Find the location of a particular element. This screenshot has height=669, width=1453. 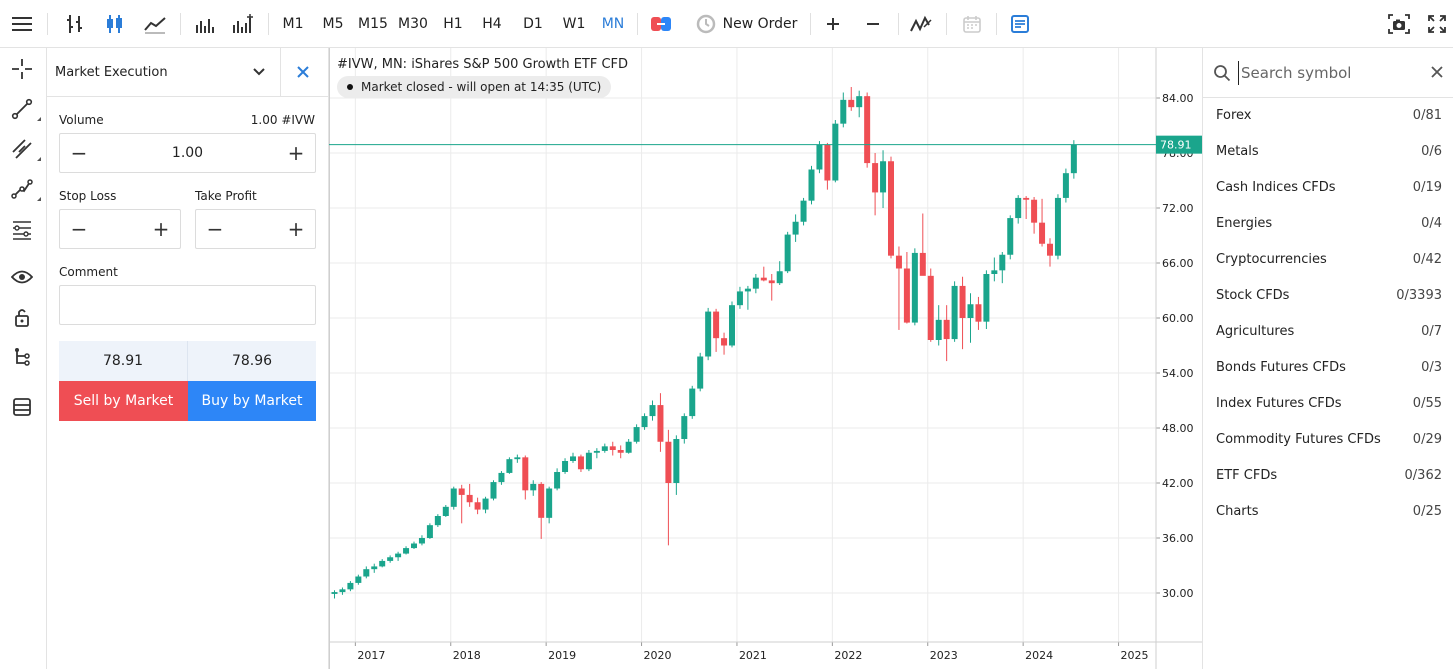

channel-icon is located at coordinates (22, 149).